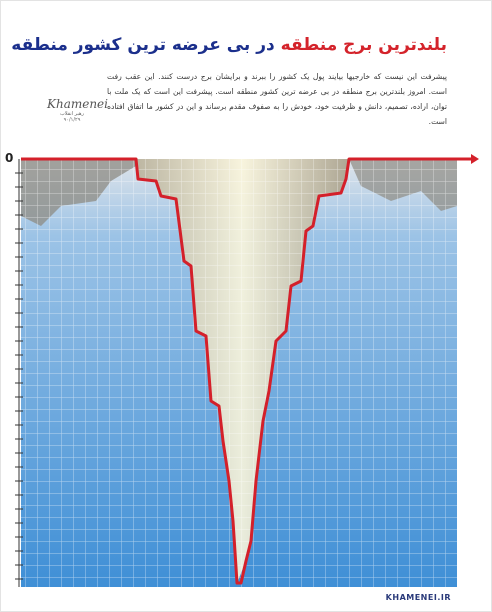 The width and height of the screenshot is (492, 612). I want to click on axis-ticks, so click(19, 376).